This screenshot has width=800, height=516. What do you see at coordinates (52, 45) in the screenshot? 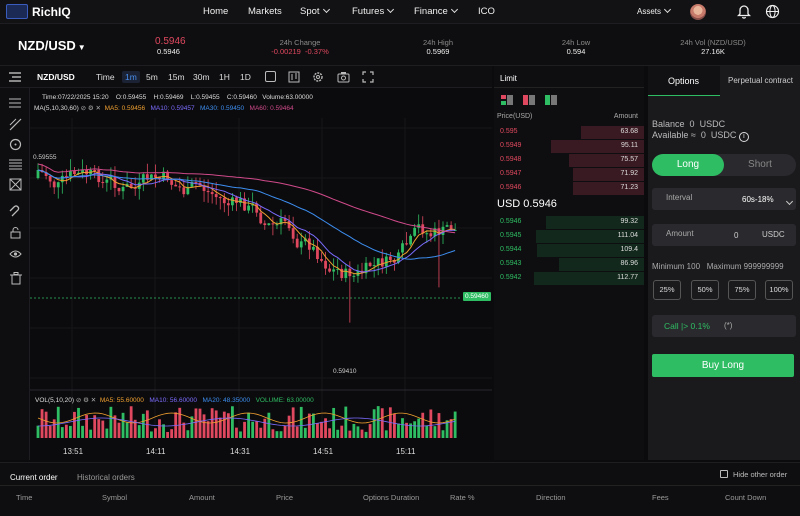
I see `pair-selector: NZD/USD ▼` at bounding box center [52, 45].